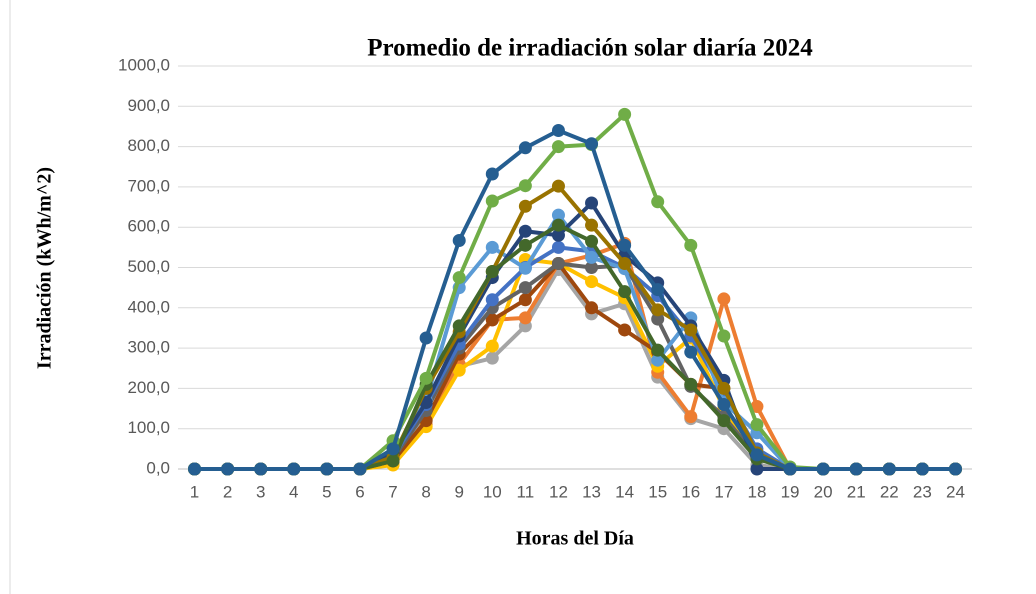 The width and height of the screenshot is (1036, 594). What do you see at coordinates (326, 491) in the screenshot?
I see `x-tick-label: 5` at bounding box center [326, 491].